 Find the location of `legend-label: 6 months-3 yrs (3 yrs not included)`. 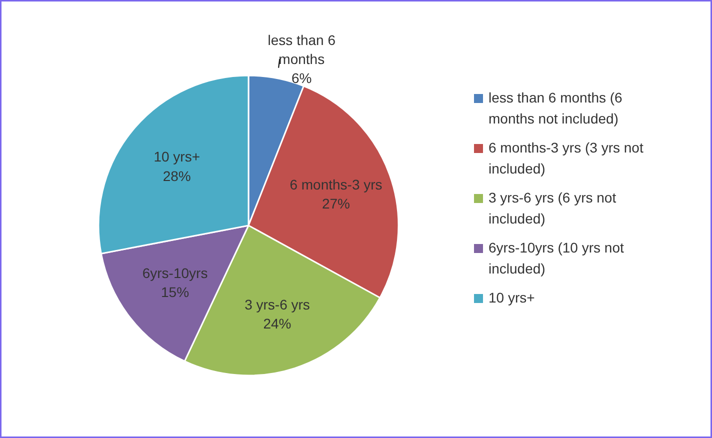

legend-label: 6 months-3 yrs (3 yrs not included) is located at coordinates (566, 158).